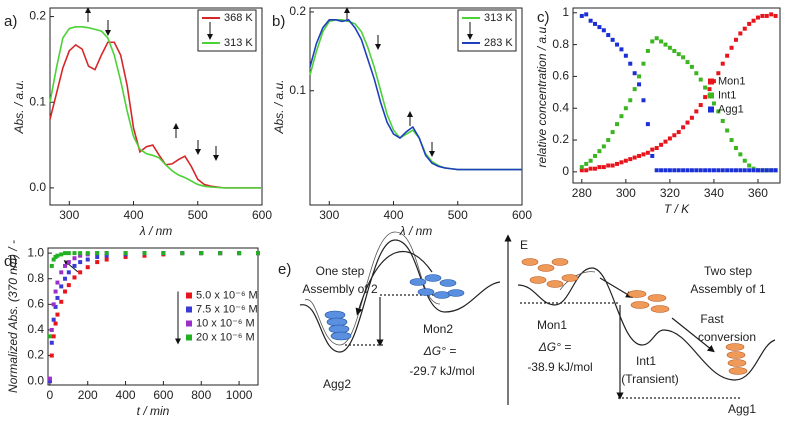  What do you see at coordinates (565, 171) in the screenshot?
I see `y-tick-label: 0` at bounding box center [565, 171].